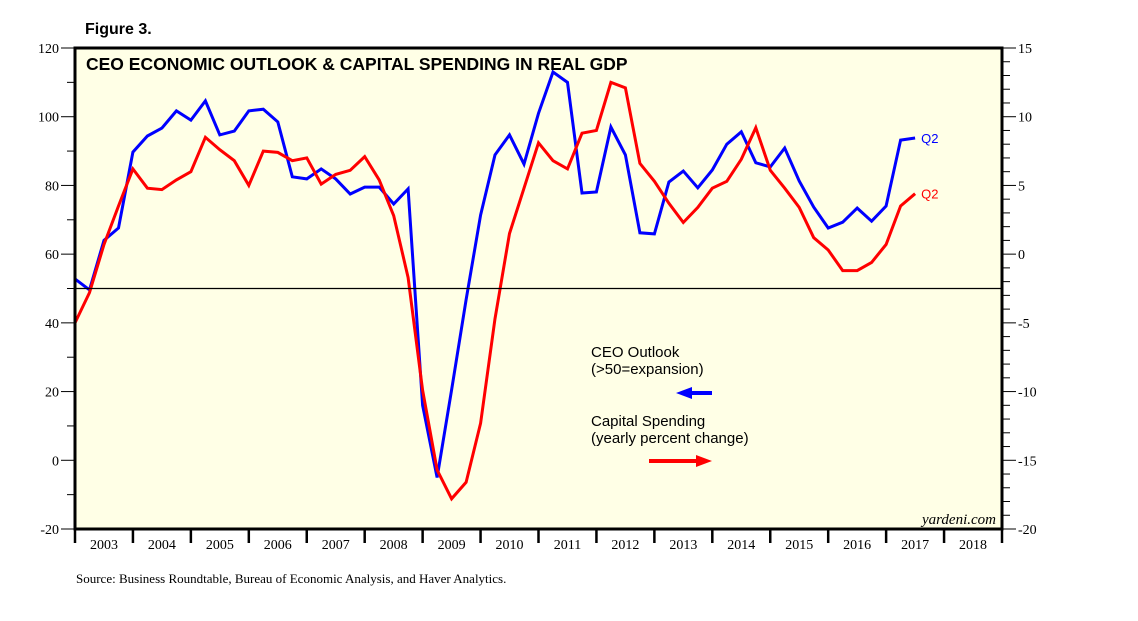 The image size is (1138, 621). I want to click on x-tick-label: 2008, so click(394, 545).